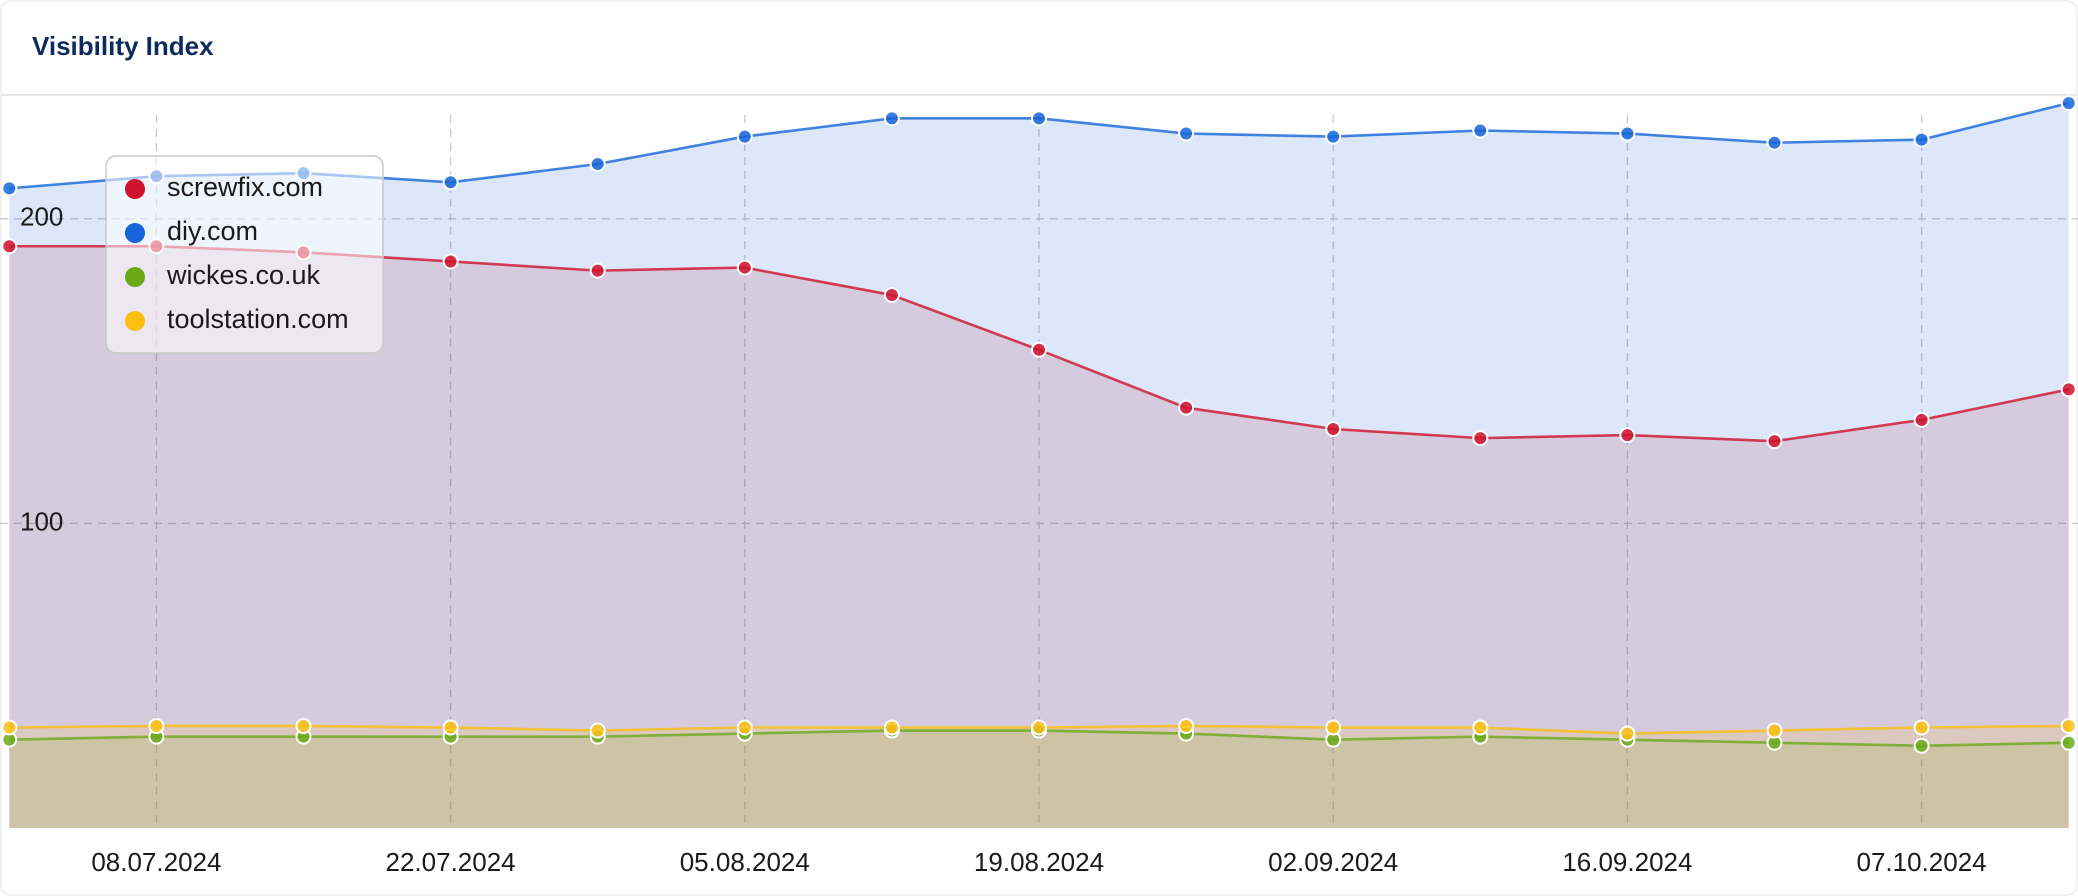  Describe the element at coordinates (1039, 862) in the screenshot. I see `x-tick-label: 19.08.2024` at that location.